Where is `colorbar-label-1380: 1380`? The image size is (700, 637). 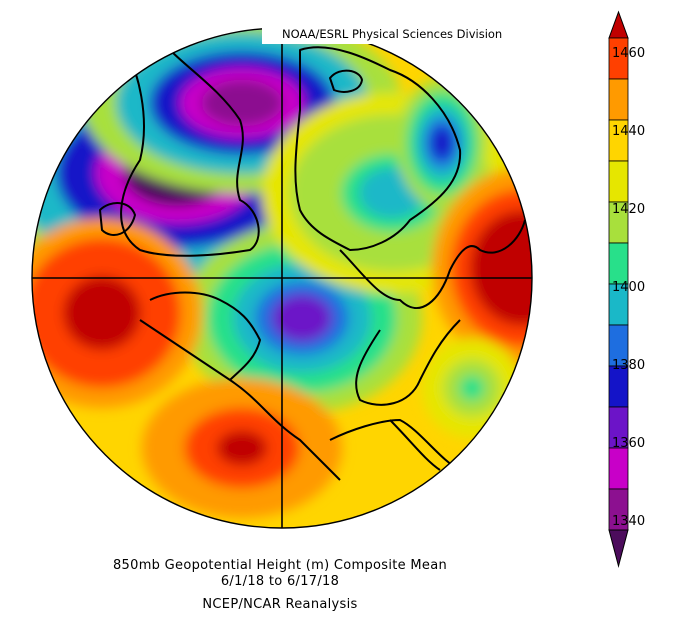 colorbar-label-1380: 1380 is located at coordinates (629, 365).